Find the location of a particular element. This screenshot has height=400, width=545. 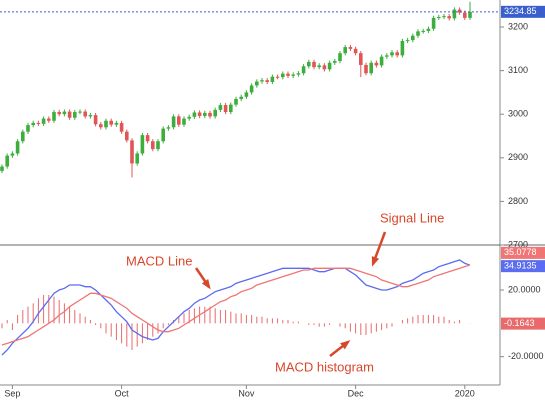

x-tick-label: Nov is located at coordinates (246, 393).